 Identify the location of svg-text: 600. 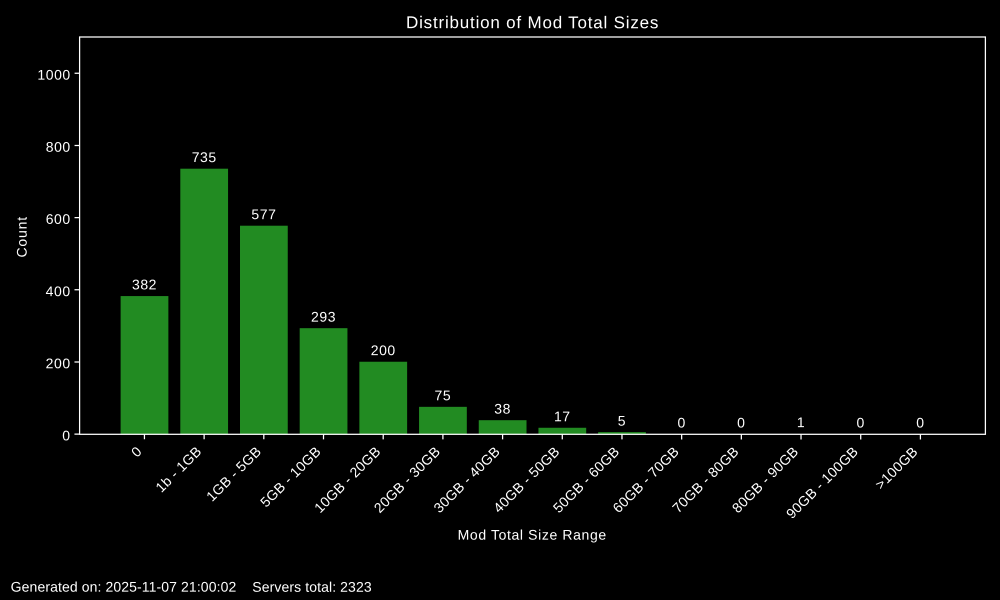
(58, 219).